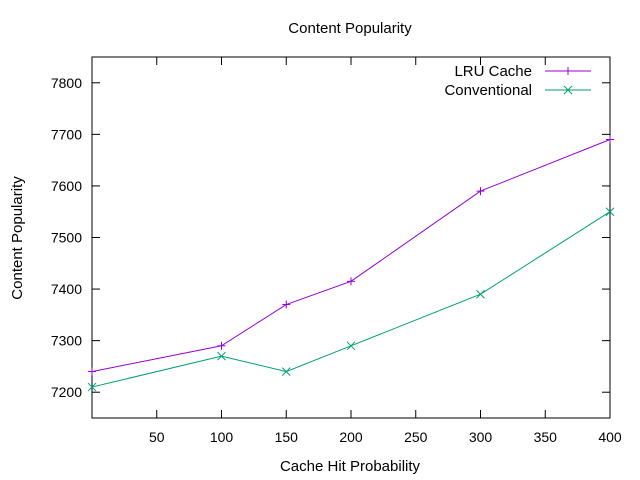  Describe the element at coordinates (488, 90) in the screenshot. I see `legend-label: Conventional` at that location.